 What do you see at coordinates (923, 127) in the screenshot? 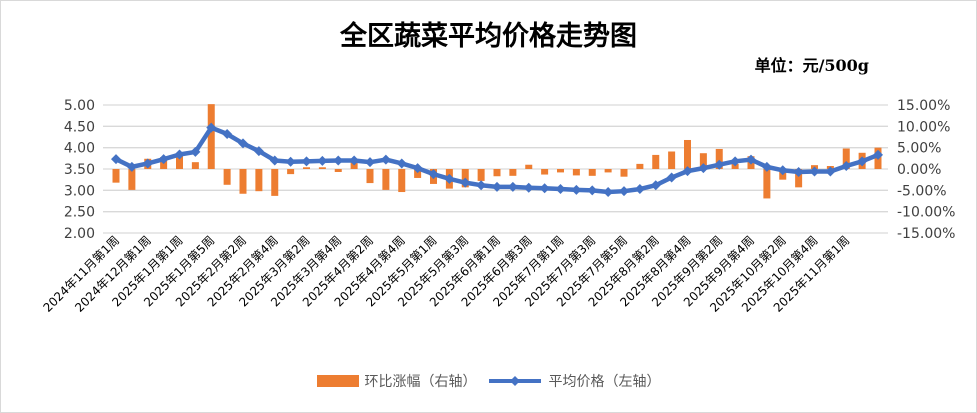
I see `right-axis-tick: 10.00%` at bounding box center [923, 127].